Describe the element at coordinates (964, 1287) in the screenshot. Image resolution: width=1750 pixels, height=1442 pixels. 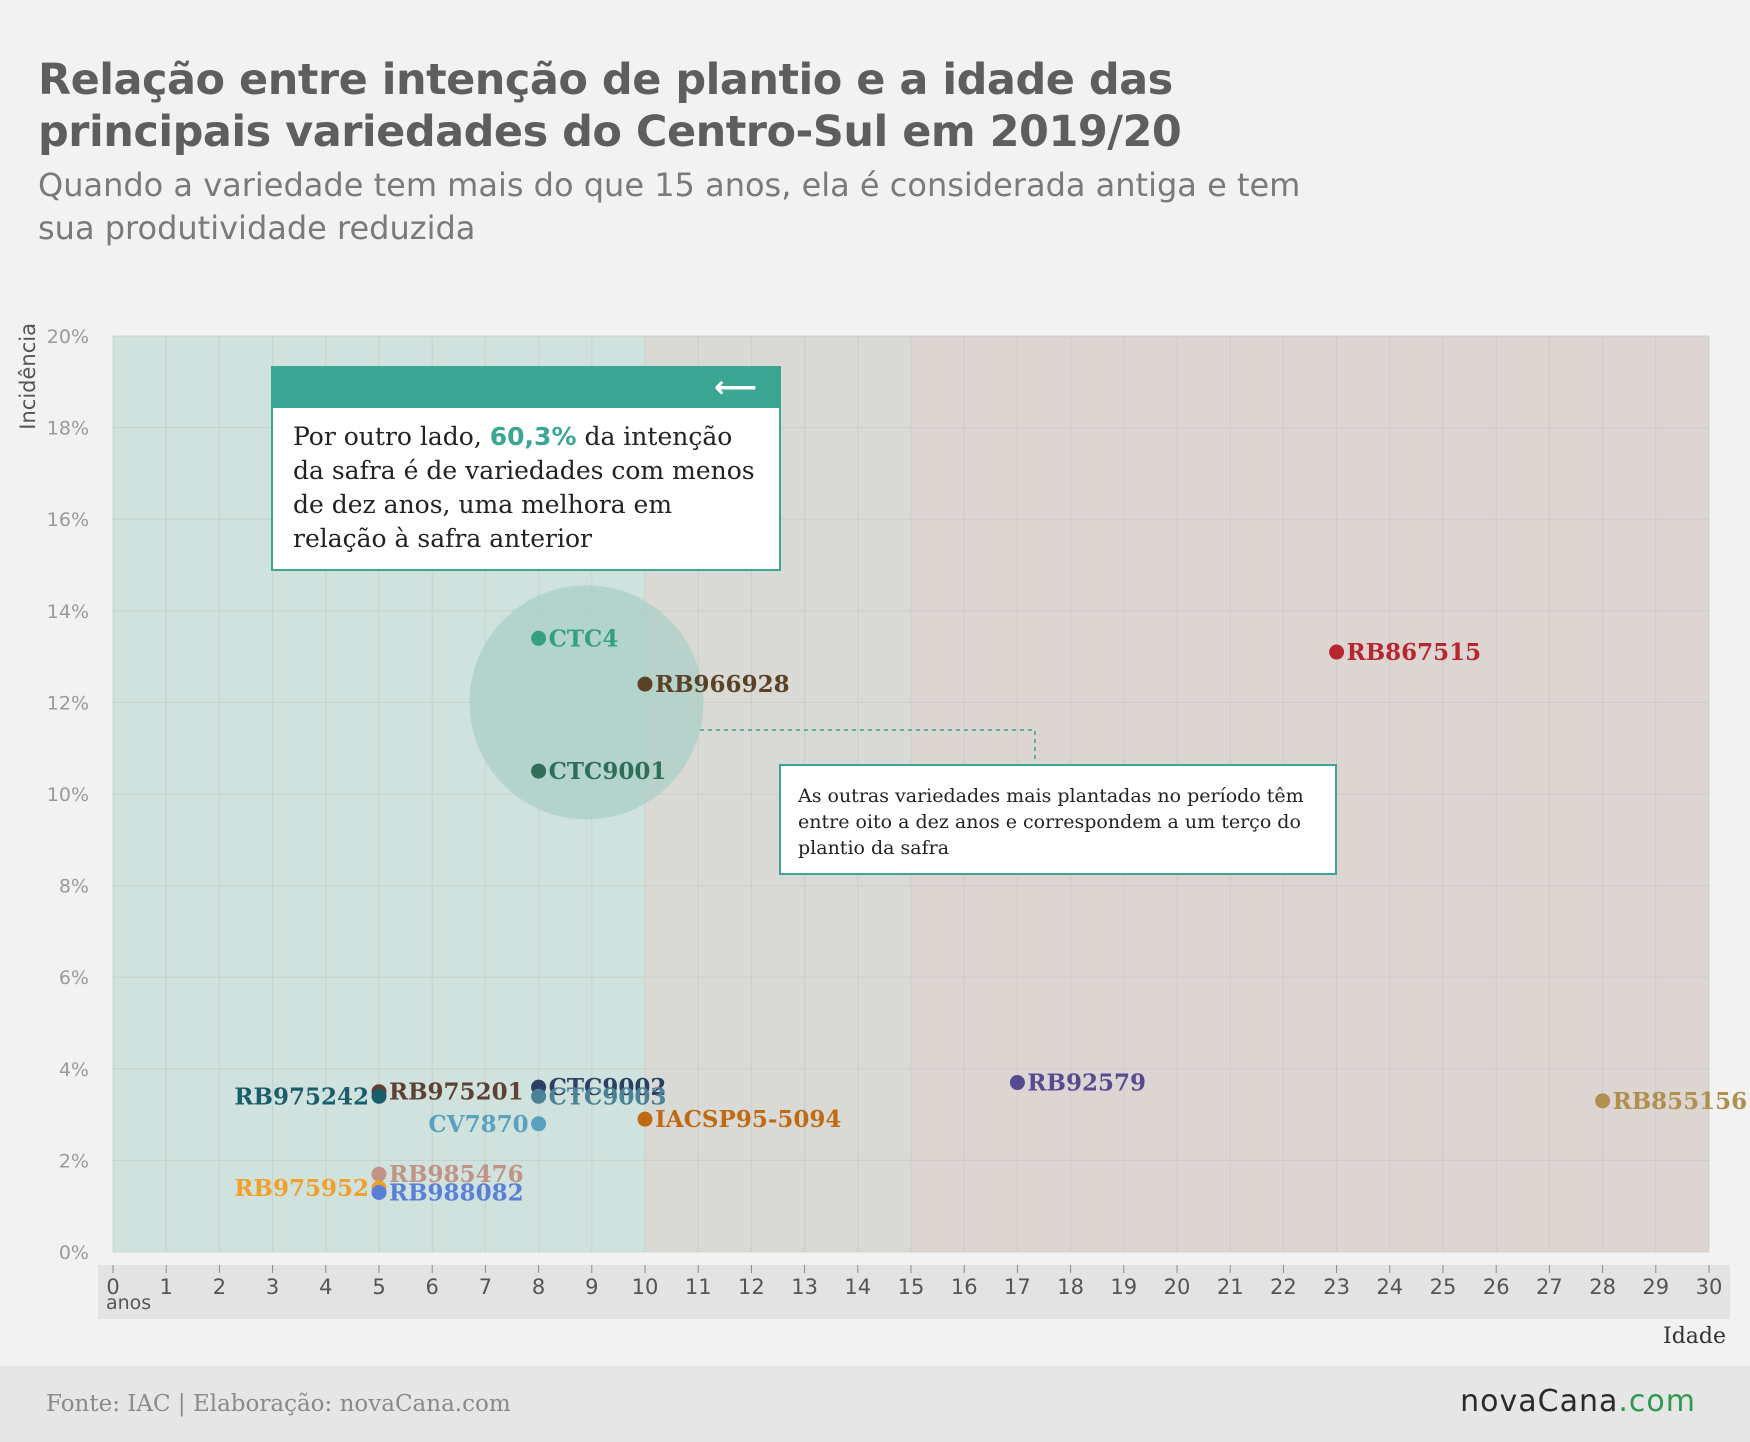
I see `x-tick-label: 16` at that location.